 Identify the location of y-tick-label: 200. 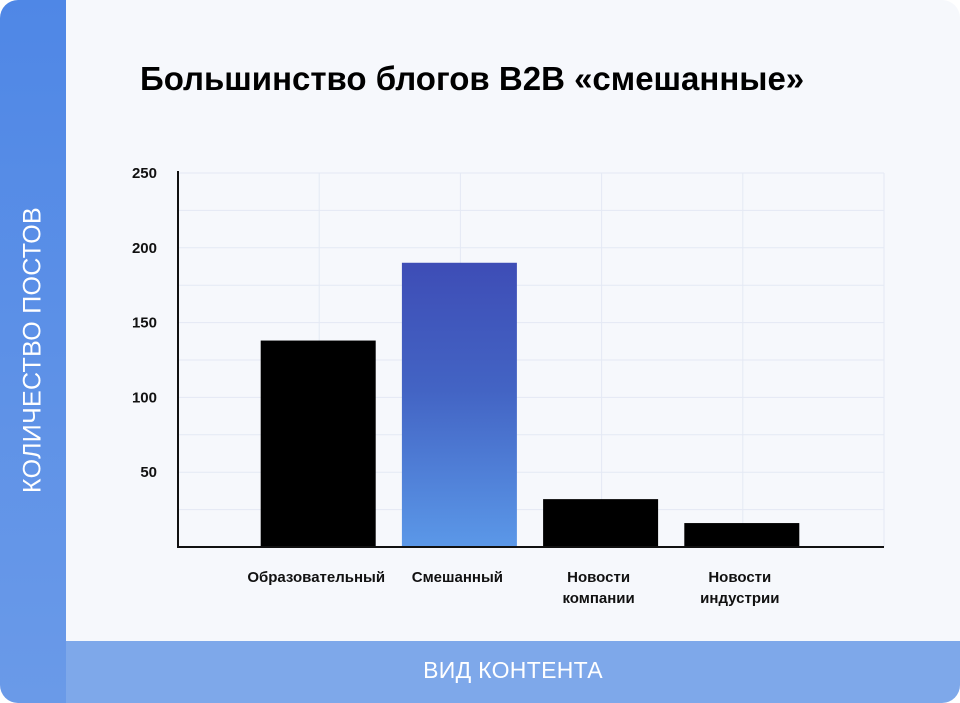
(144, 248).